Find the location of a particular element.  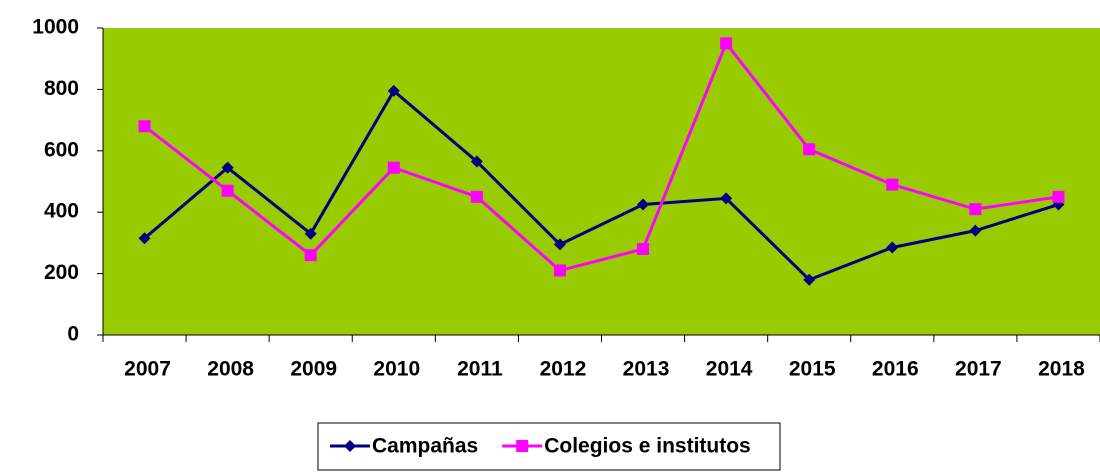

x-tick-label: 2014 is located at coordinates (729, 369).